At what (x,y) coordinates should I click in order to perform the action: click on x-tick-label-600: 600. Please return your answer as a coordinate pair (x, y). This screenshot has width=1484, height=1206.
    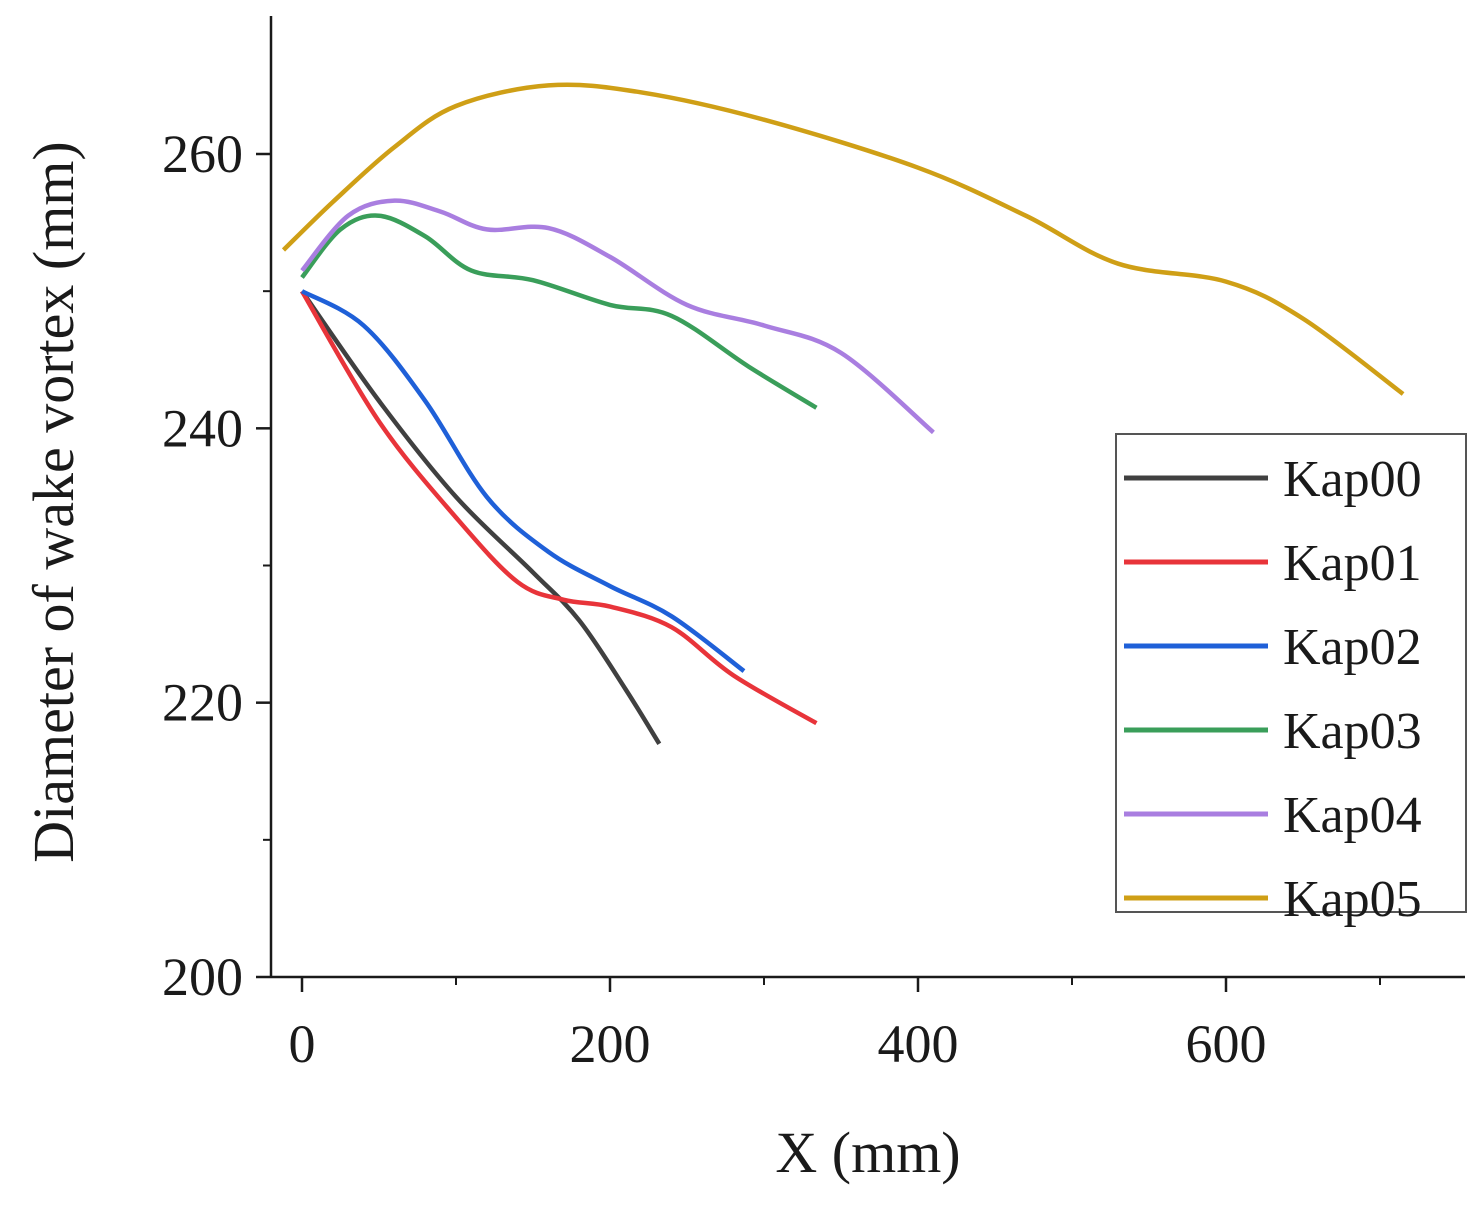
    Looking at the image, I should click on (1226, 1044).